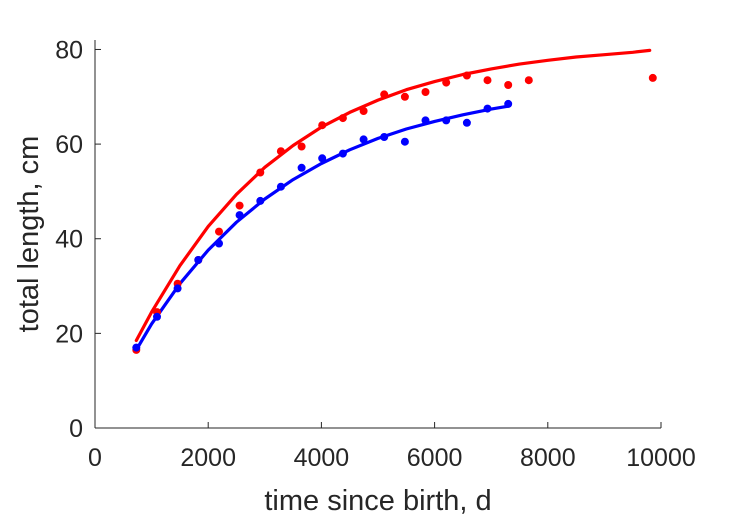  I want to click on x-tick-label: 6000, so click(435, 458).